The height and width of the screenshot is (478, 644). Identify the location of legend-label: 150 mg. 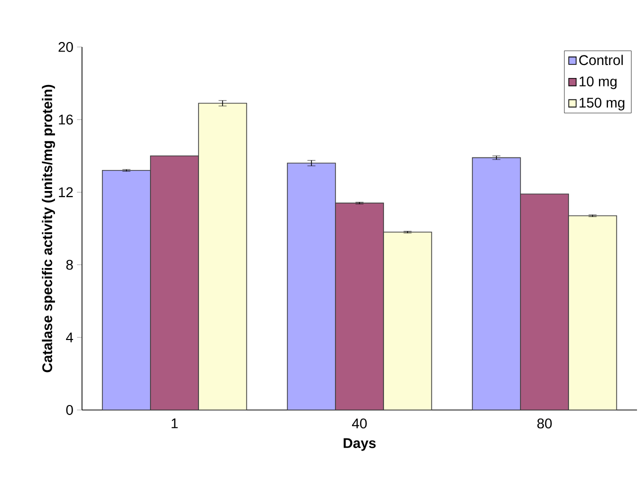
(602, 104).